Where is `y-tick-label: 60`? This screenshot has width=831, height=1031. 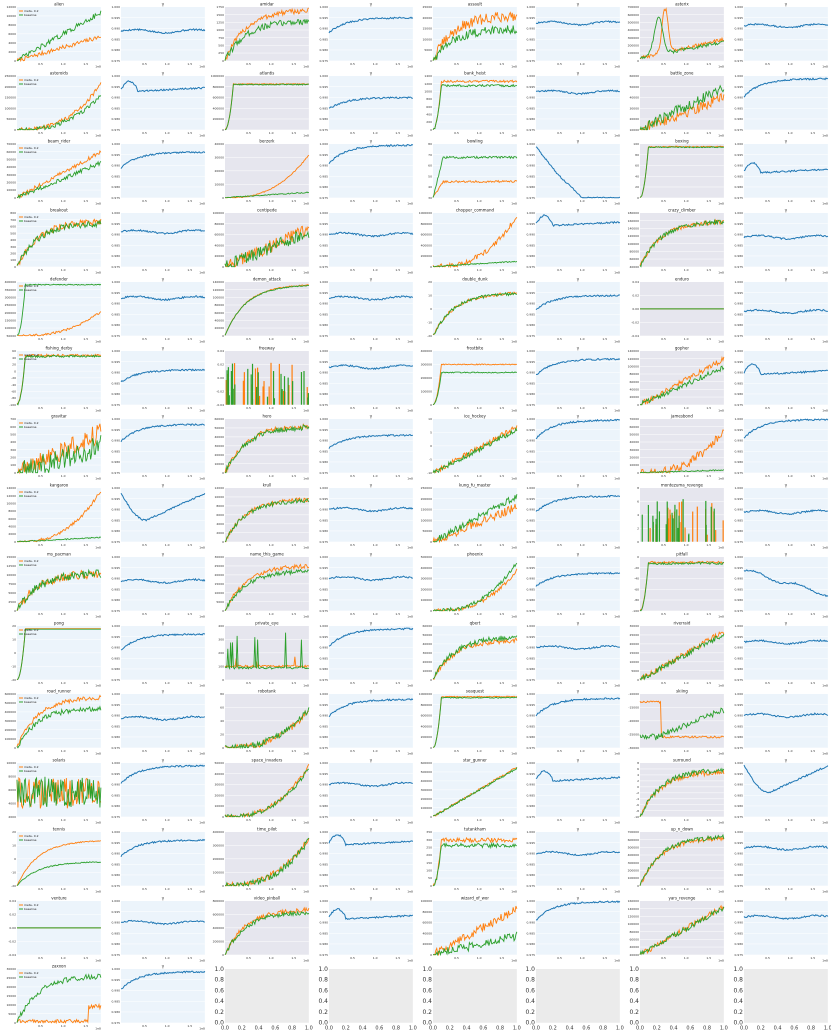 y-tick-label: 60 is located at coordinates (430, 166).